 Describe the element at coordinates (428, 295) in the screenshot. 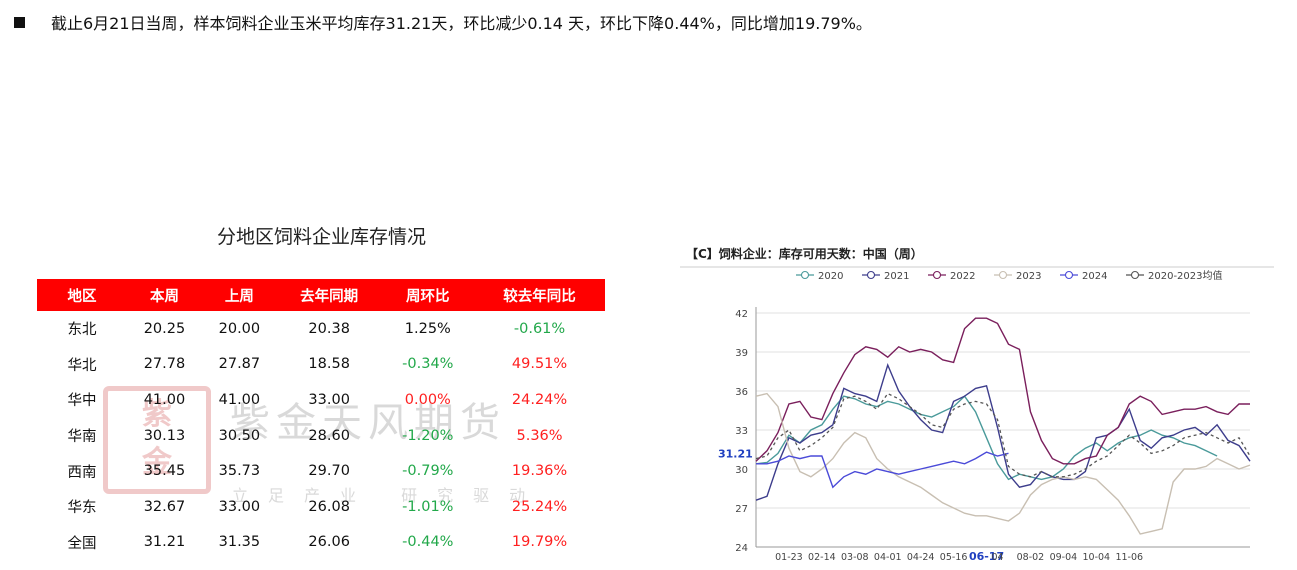

I see `header-wow: 周环比` at that location.